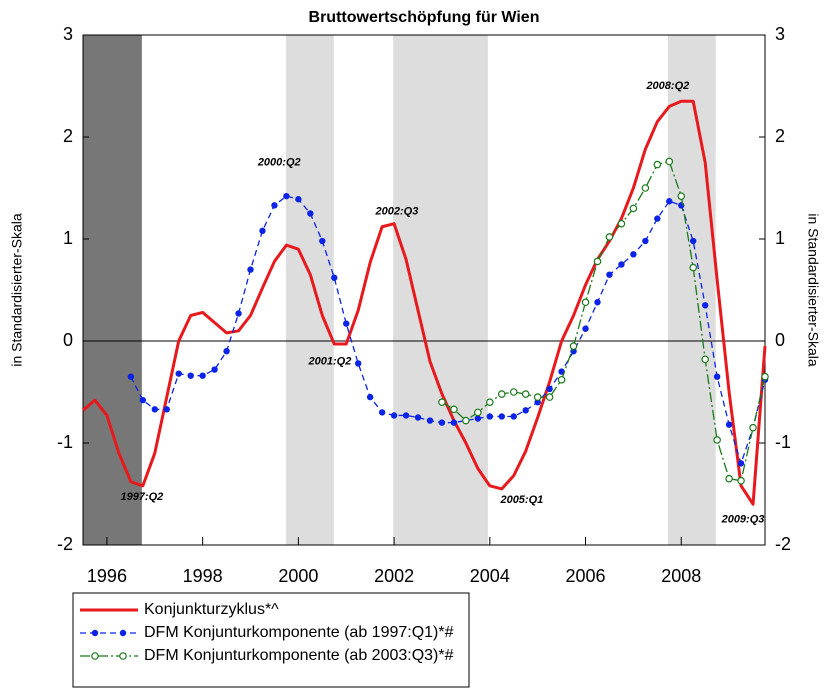 This screenshot has width=830, height=688. What do you see at coordinates (424, 17) in the screenshot?
I see `chart-title: Bruttowertschöpfung für Wien` at bounding box center [424, 17].